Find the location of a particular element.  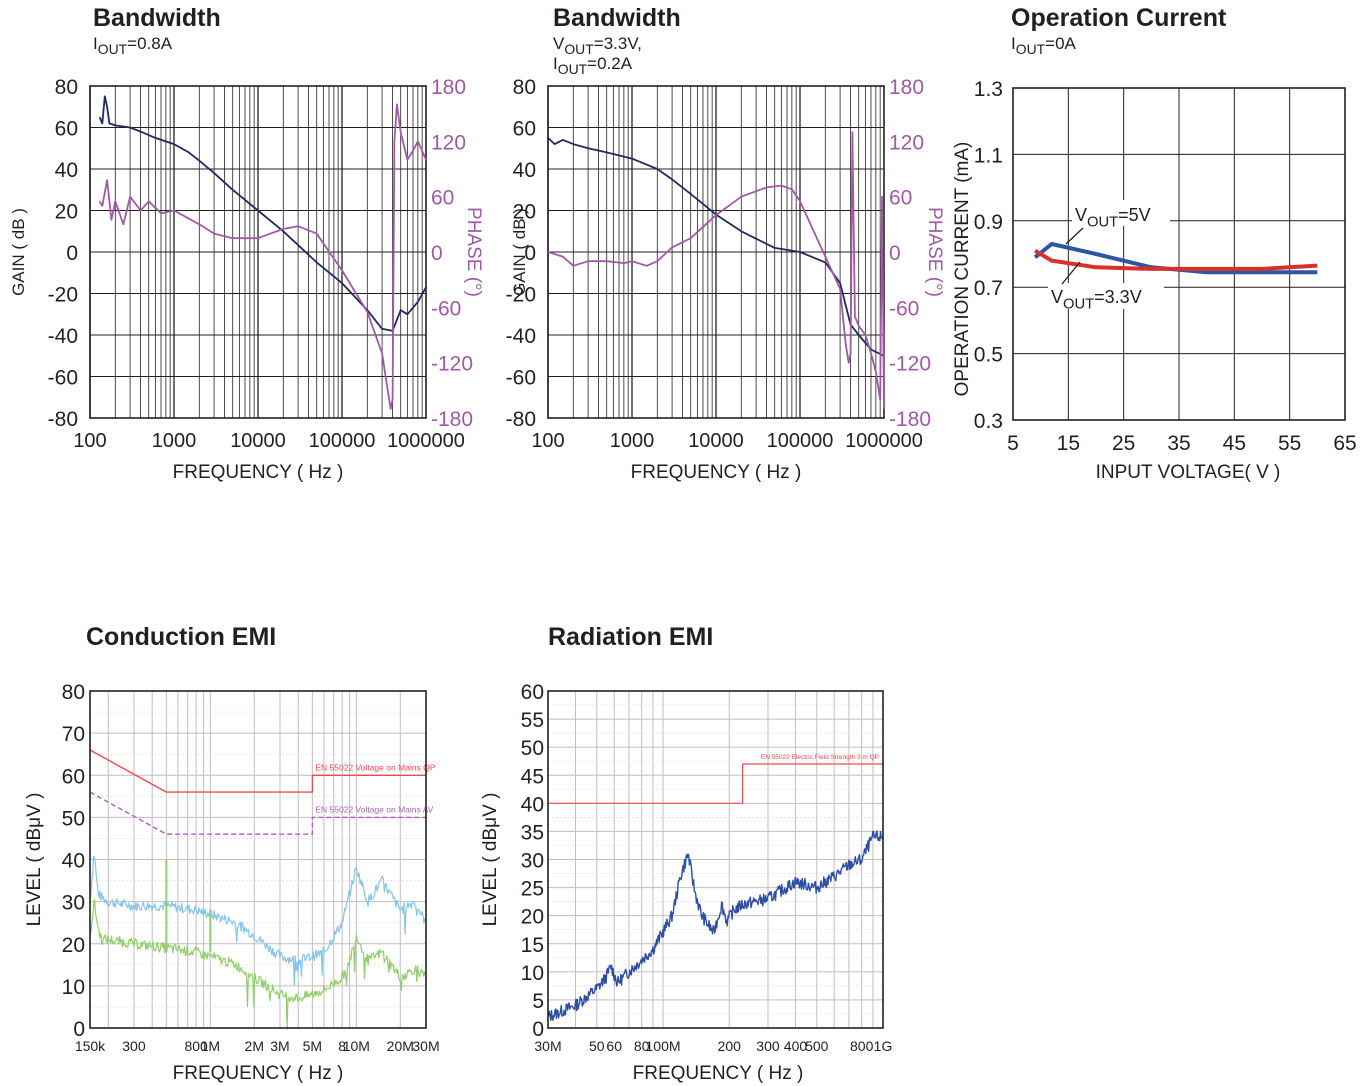

x-tick-label: 10M is located at coordinates (356, 1046).